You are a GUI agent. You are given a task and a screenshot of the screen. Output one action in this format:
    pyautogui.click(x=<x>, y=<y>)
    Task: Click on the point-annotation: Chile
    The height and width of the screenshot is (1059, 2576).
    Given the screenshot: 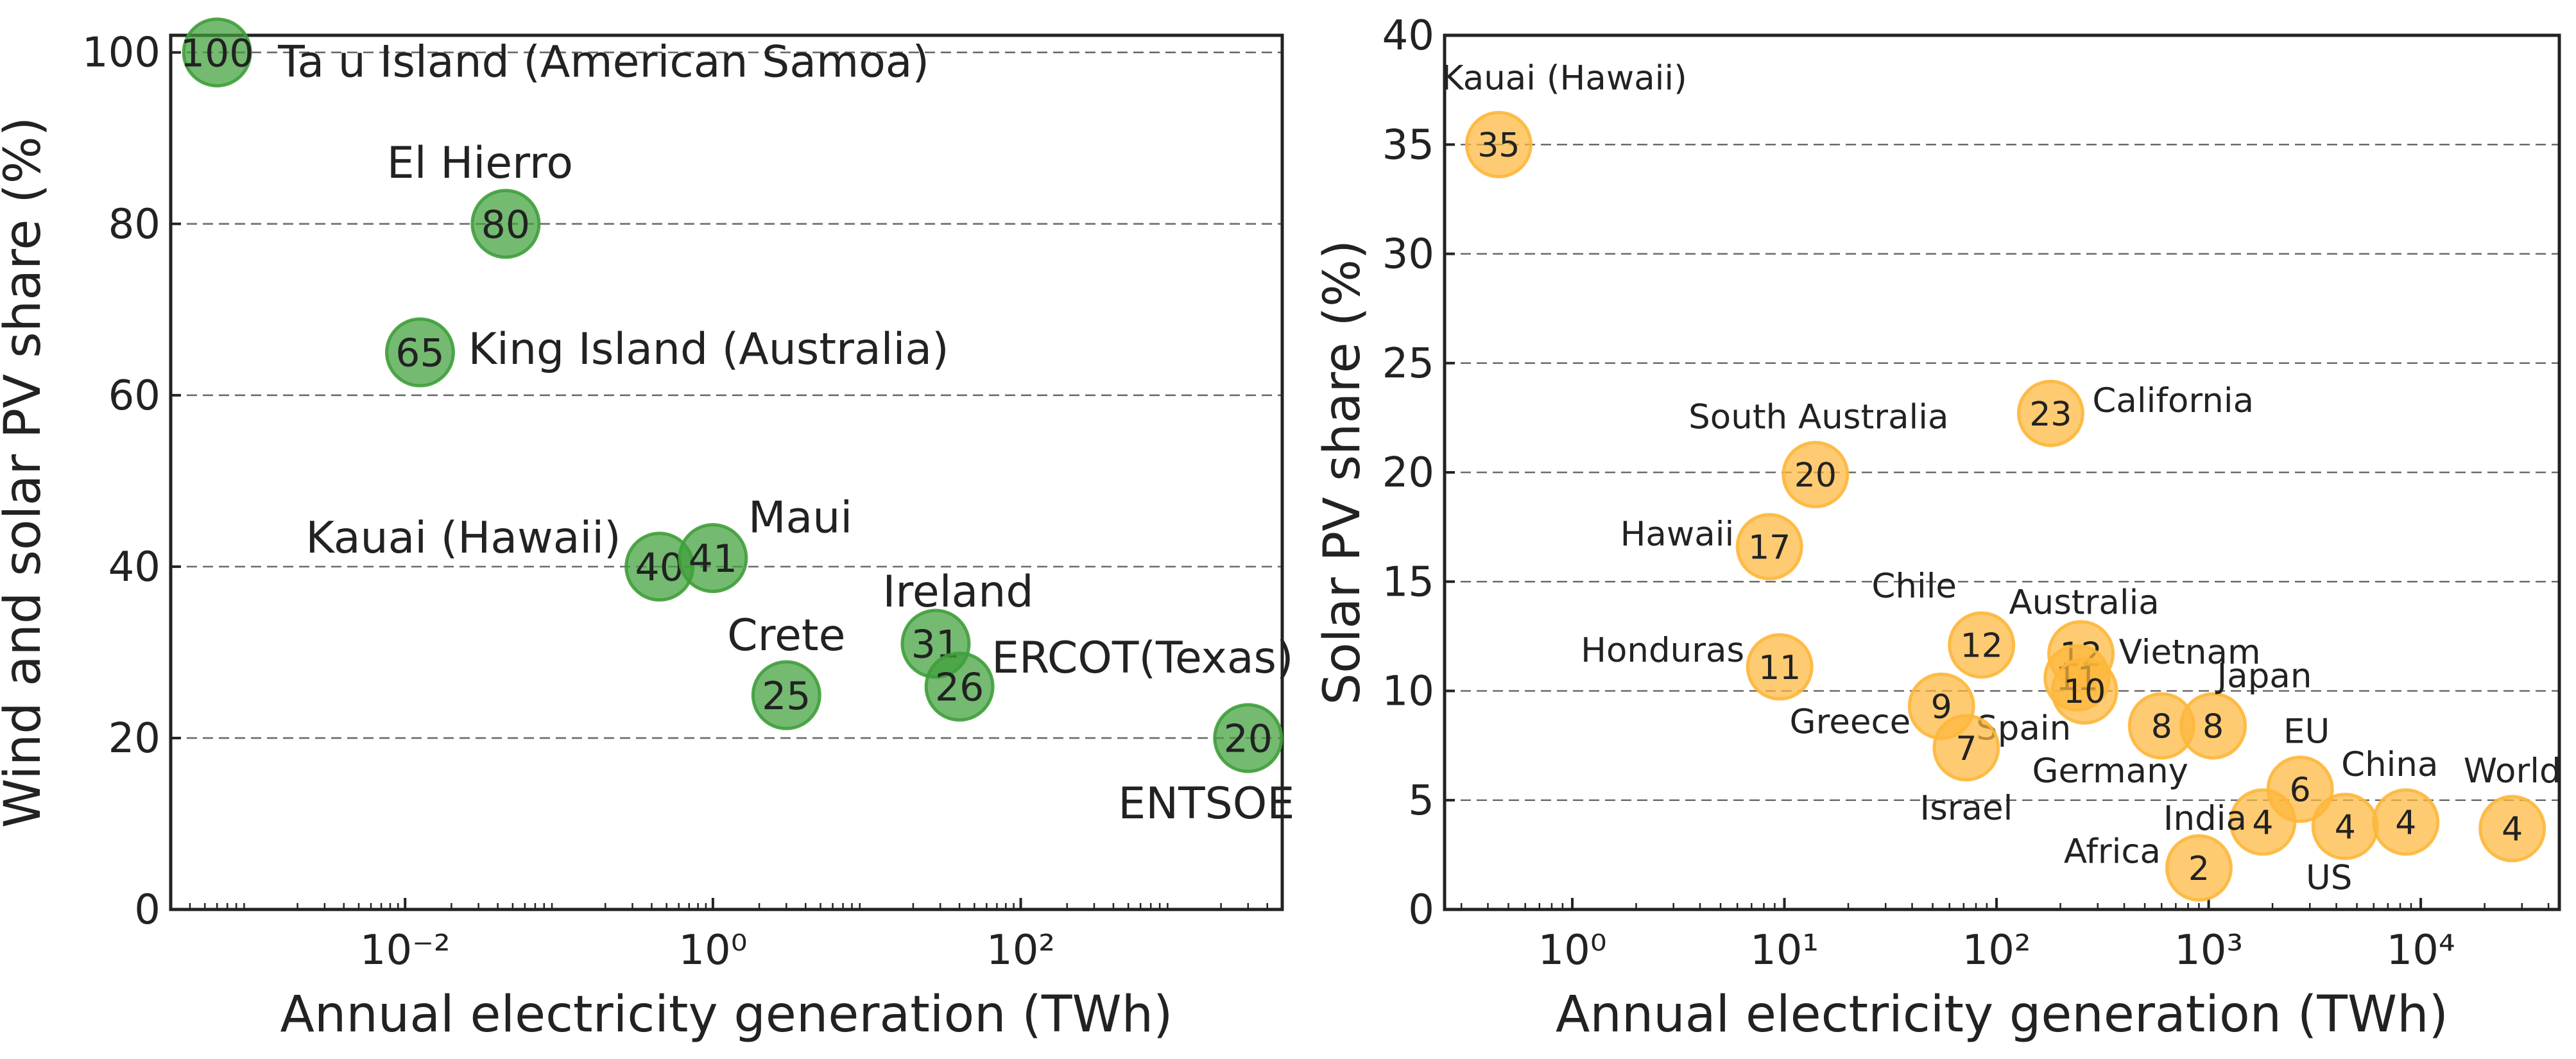 What is the action you would take?
    pyautogui.click(x=1914, y=586)
    